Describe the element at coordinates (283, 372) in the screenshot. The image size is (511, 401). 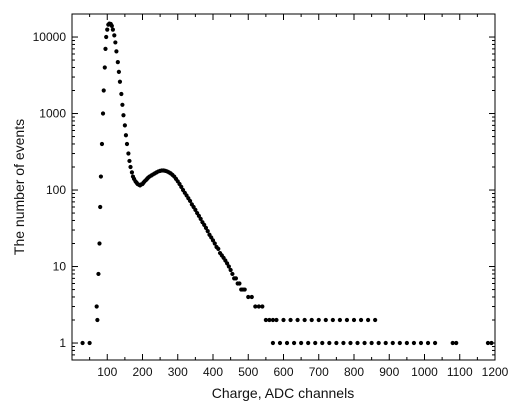
I see `x-tick-label: 600` at that location.